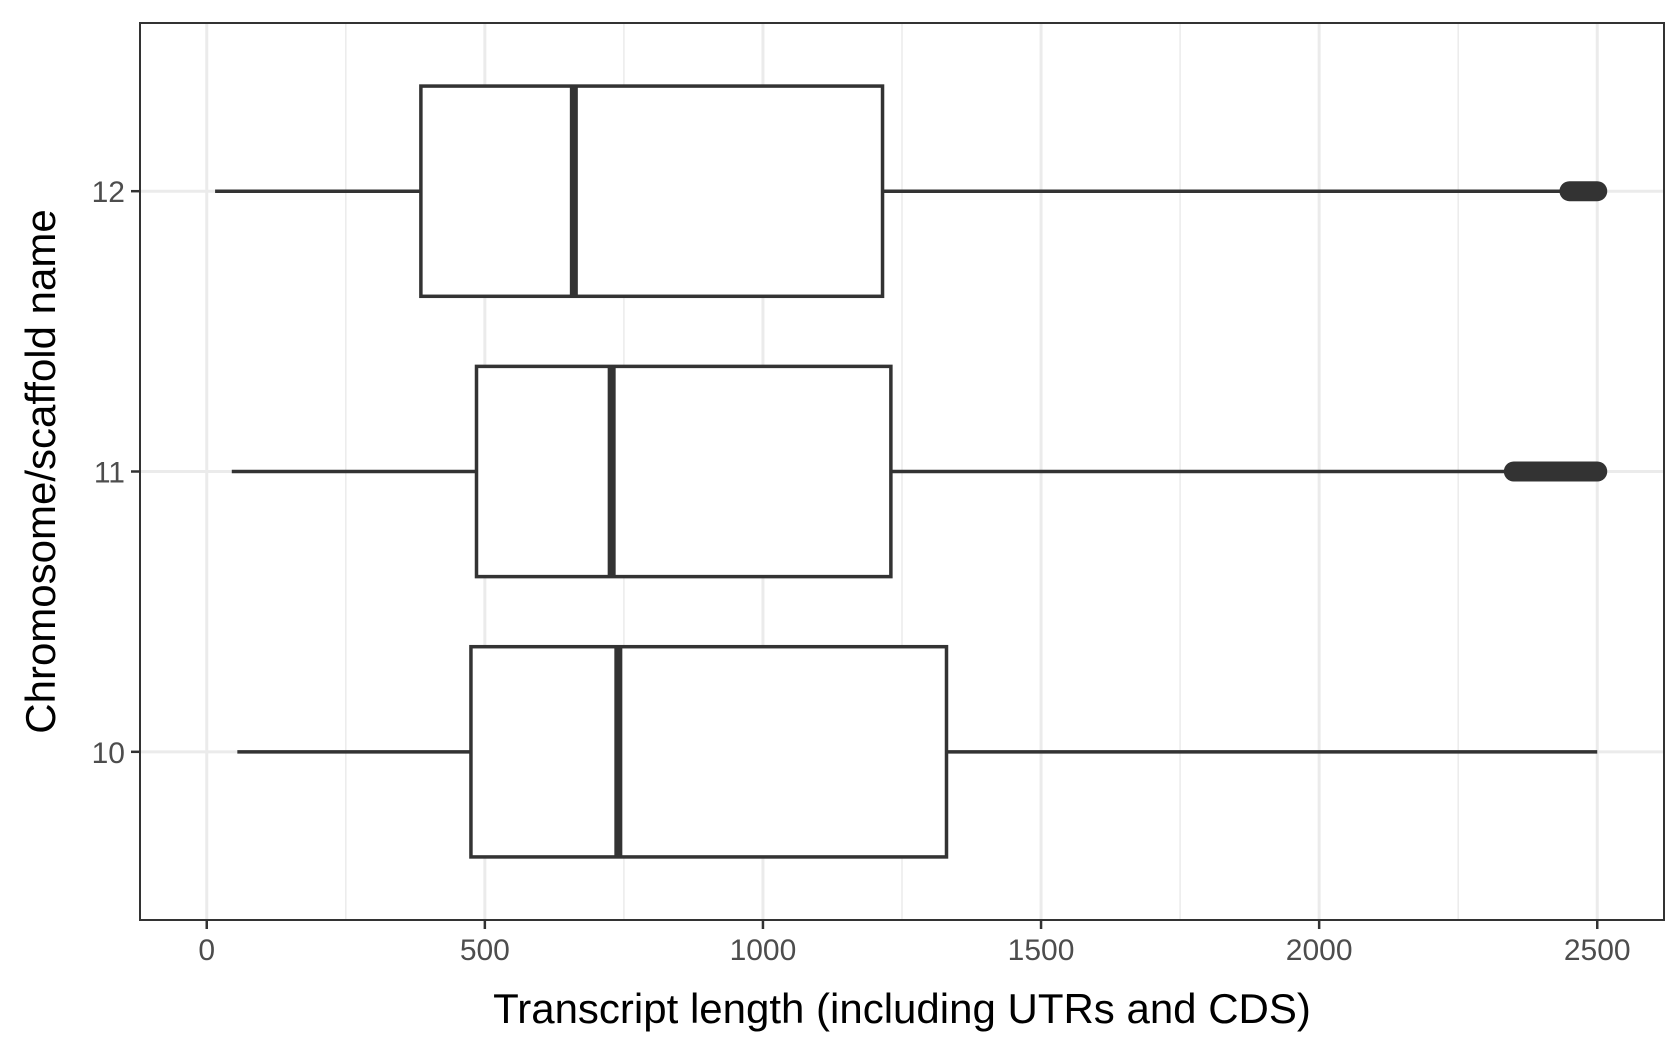 Image resolution: width=1680 pixels, height=1050 pixels. I want to click on x-tick-label: 1500, so click(1041, 950).